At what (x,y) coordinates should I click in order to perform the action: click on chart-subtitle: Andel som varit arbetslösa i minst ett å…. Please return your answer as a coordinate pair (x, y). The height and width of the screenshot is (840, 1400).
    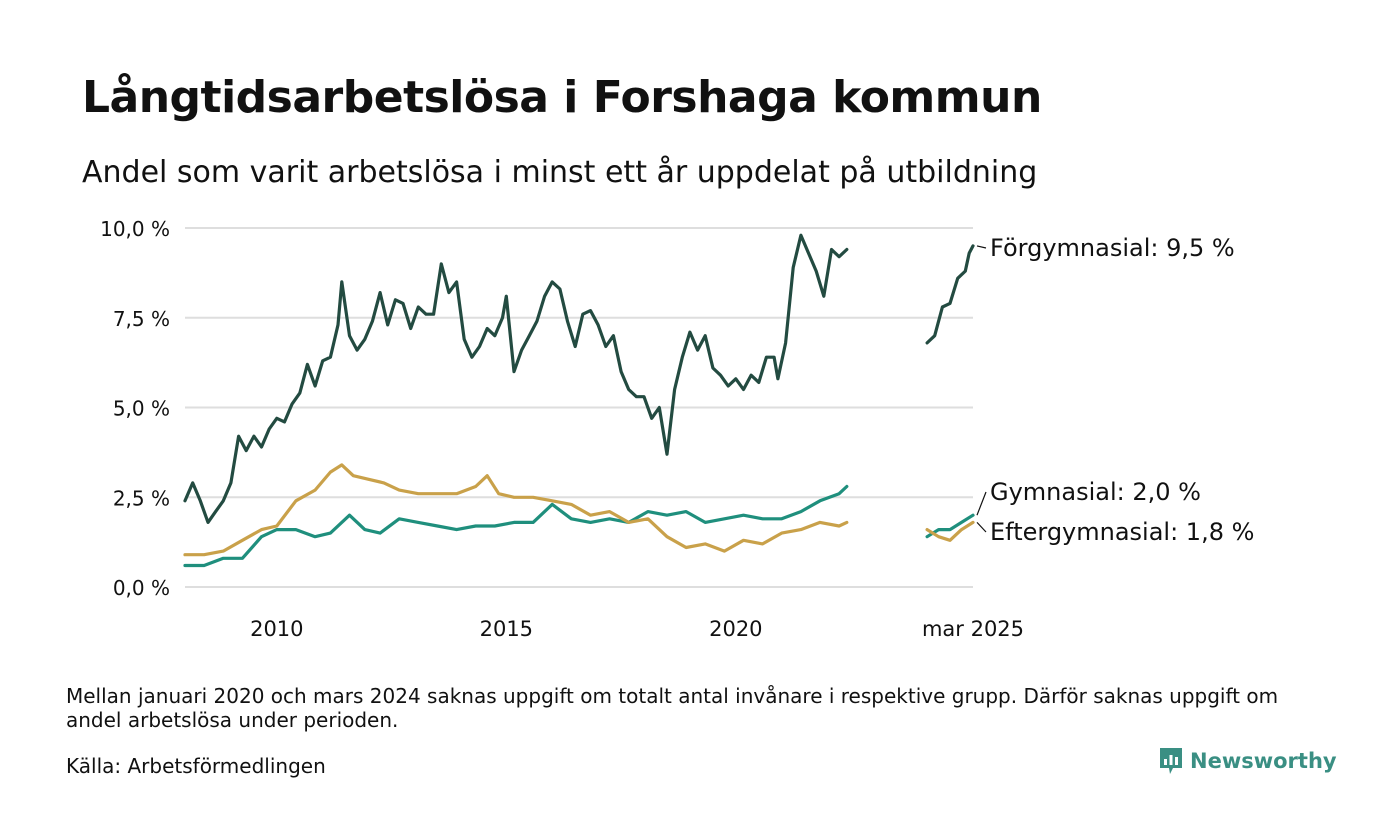
    Looking at the image, I should click on (560, 172).